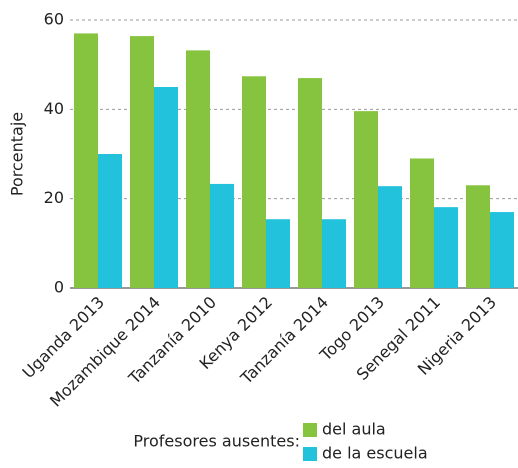 This screenshot has height=468, width=518. I want to click on legend-label: de la escuela, so click(375, 453).